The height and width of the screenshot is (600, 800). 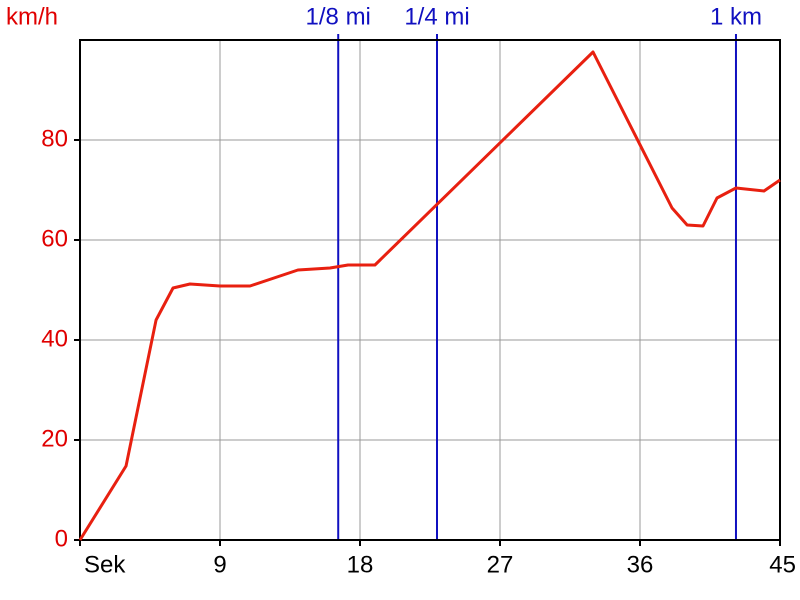 I want to click on y-tick-label: 40, so click(x=54, y=338).